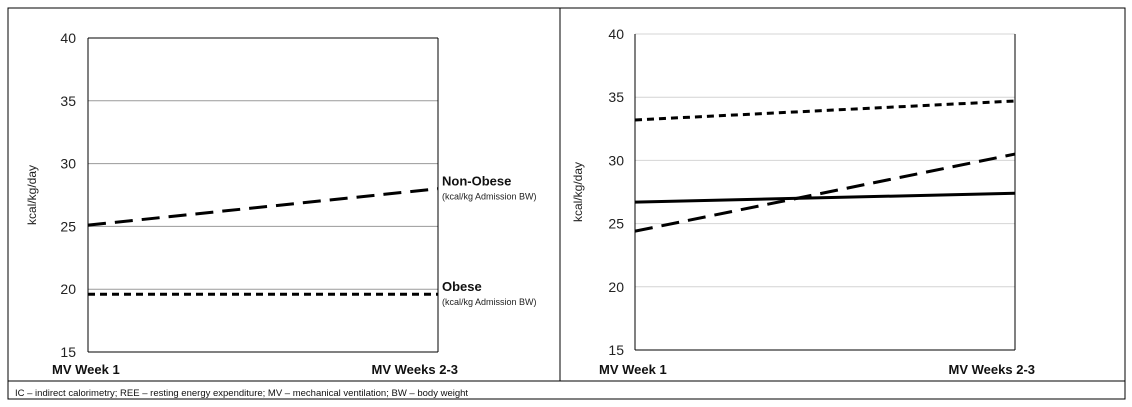 This screenshot has height=407, width=1132. I want to click on series-line-non-obese, so click(263, 207).